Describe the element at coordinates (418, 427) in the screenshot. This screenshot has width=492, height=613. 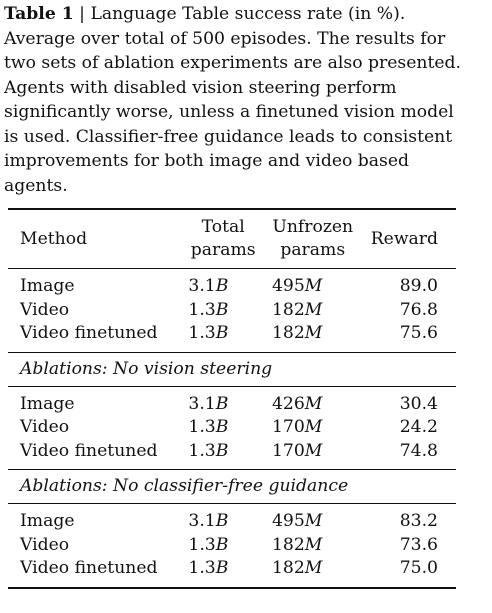
I see `cell-reward: 24.2` at that location.